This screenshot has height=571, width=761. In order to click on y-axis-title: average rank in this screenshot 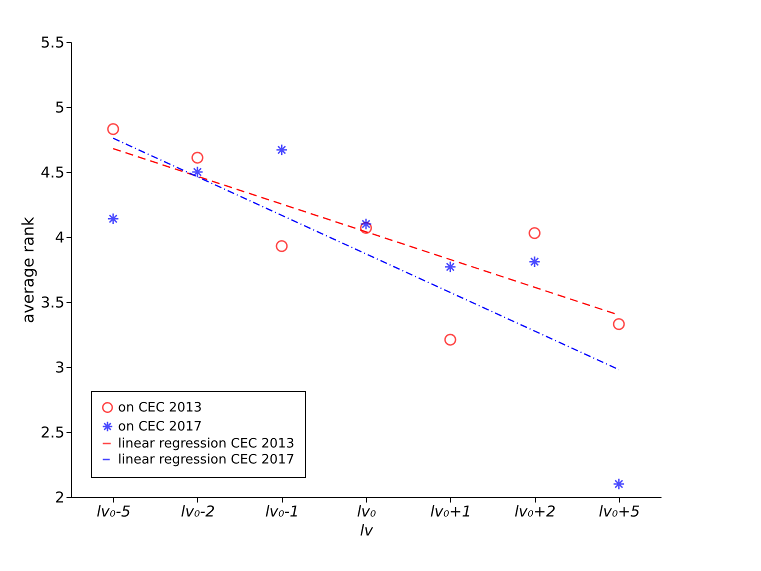, I will do `click(28, 270)`.